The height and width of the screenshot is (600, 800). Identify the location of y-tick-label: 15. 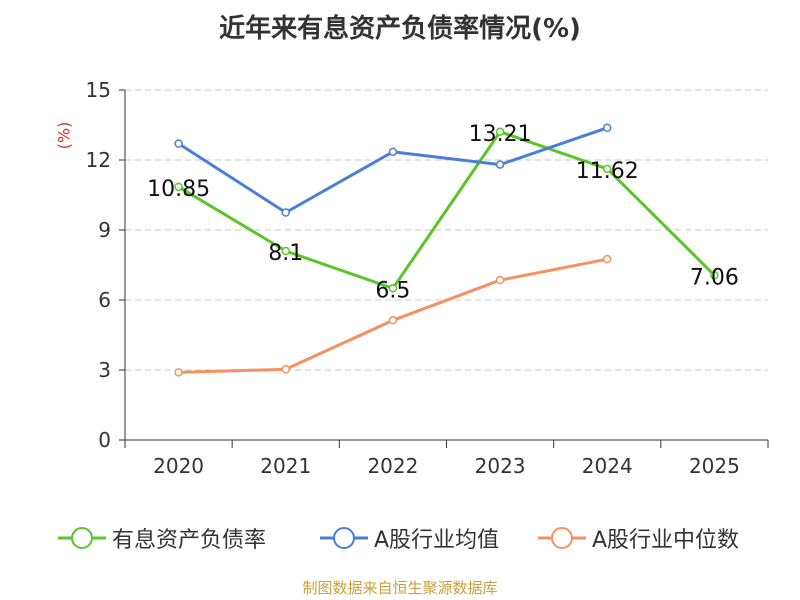
(98, 90).